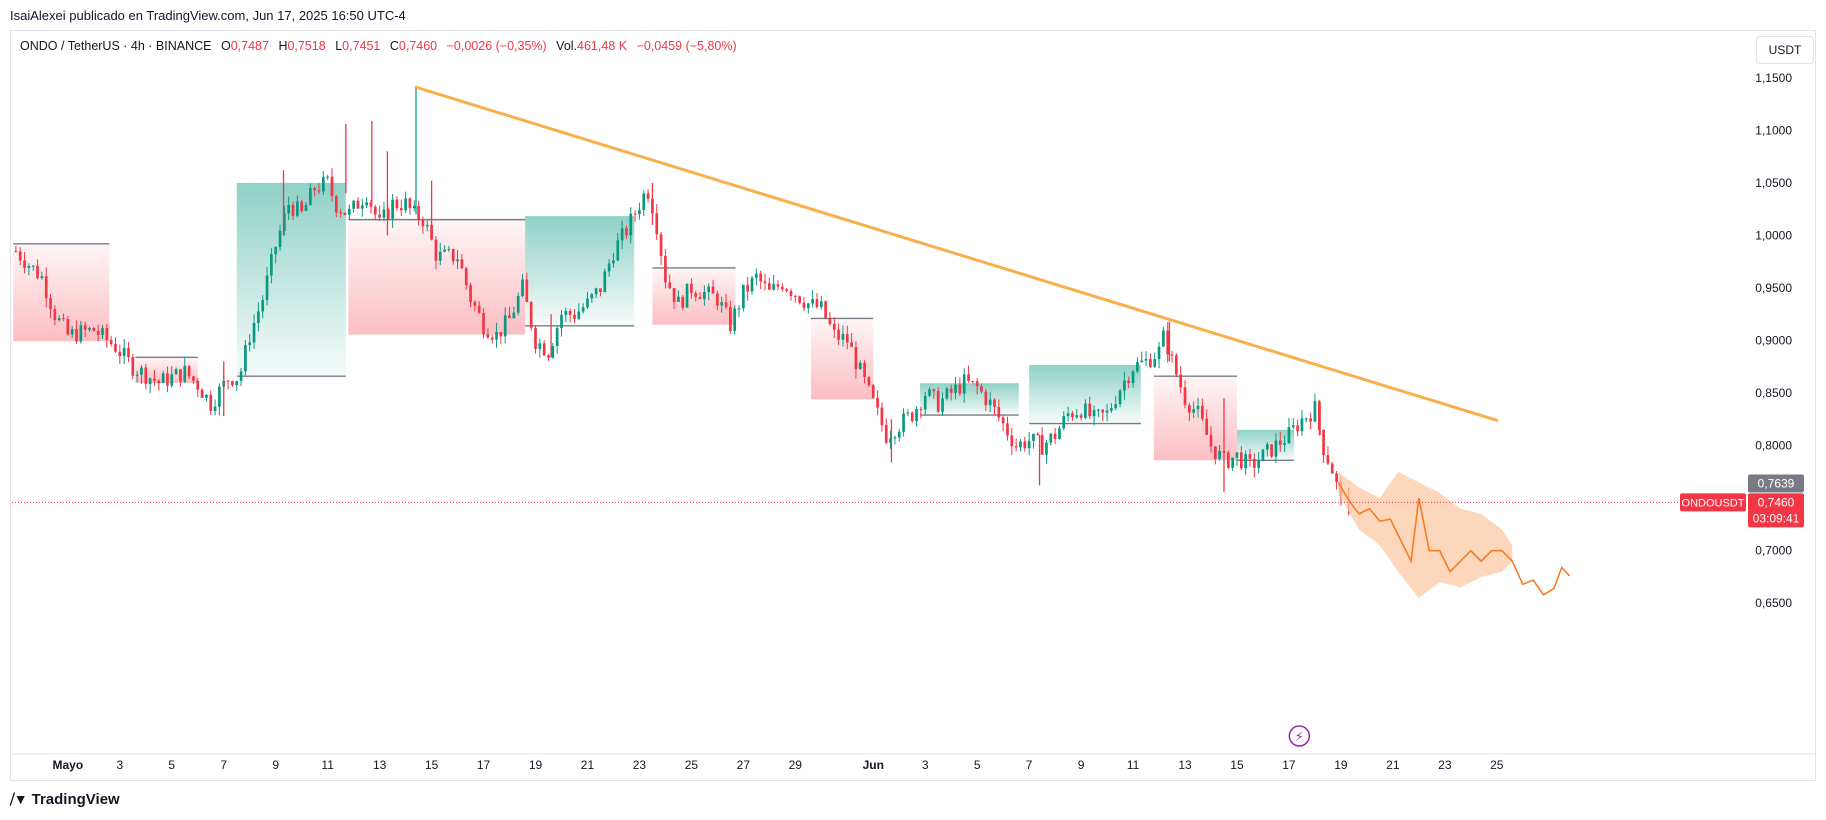 This screenshot has width=1826, height=820. I want to click on brand-name: TradingView, so click(75, 799).